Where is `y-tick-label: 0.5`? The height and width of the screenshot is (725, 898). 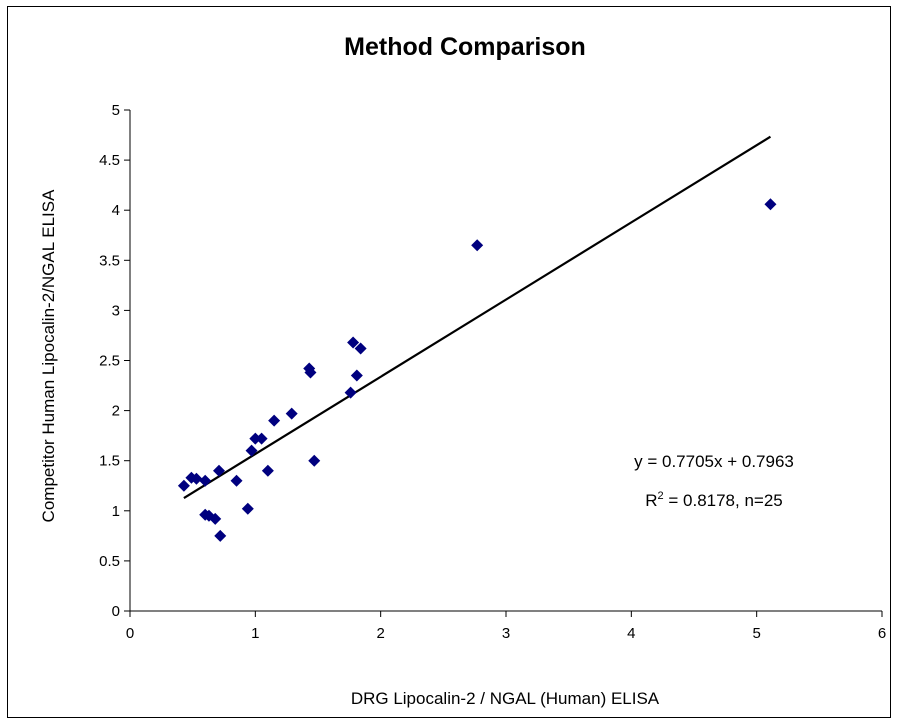 y-tick-label: 0.5 is located at coordinates (109, 561).